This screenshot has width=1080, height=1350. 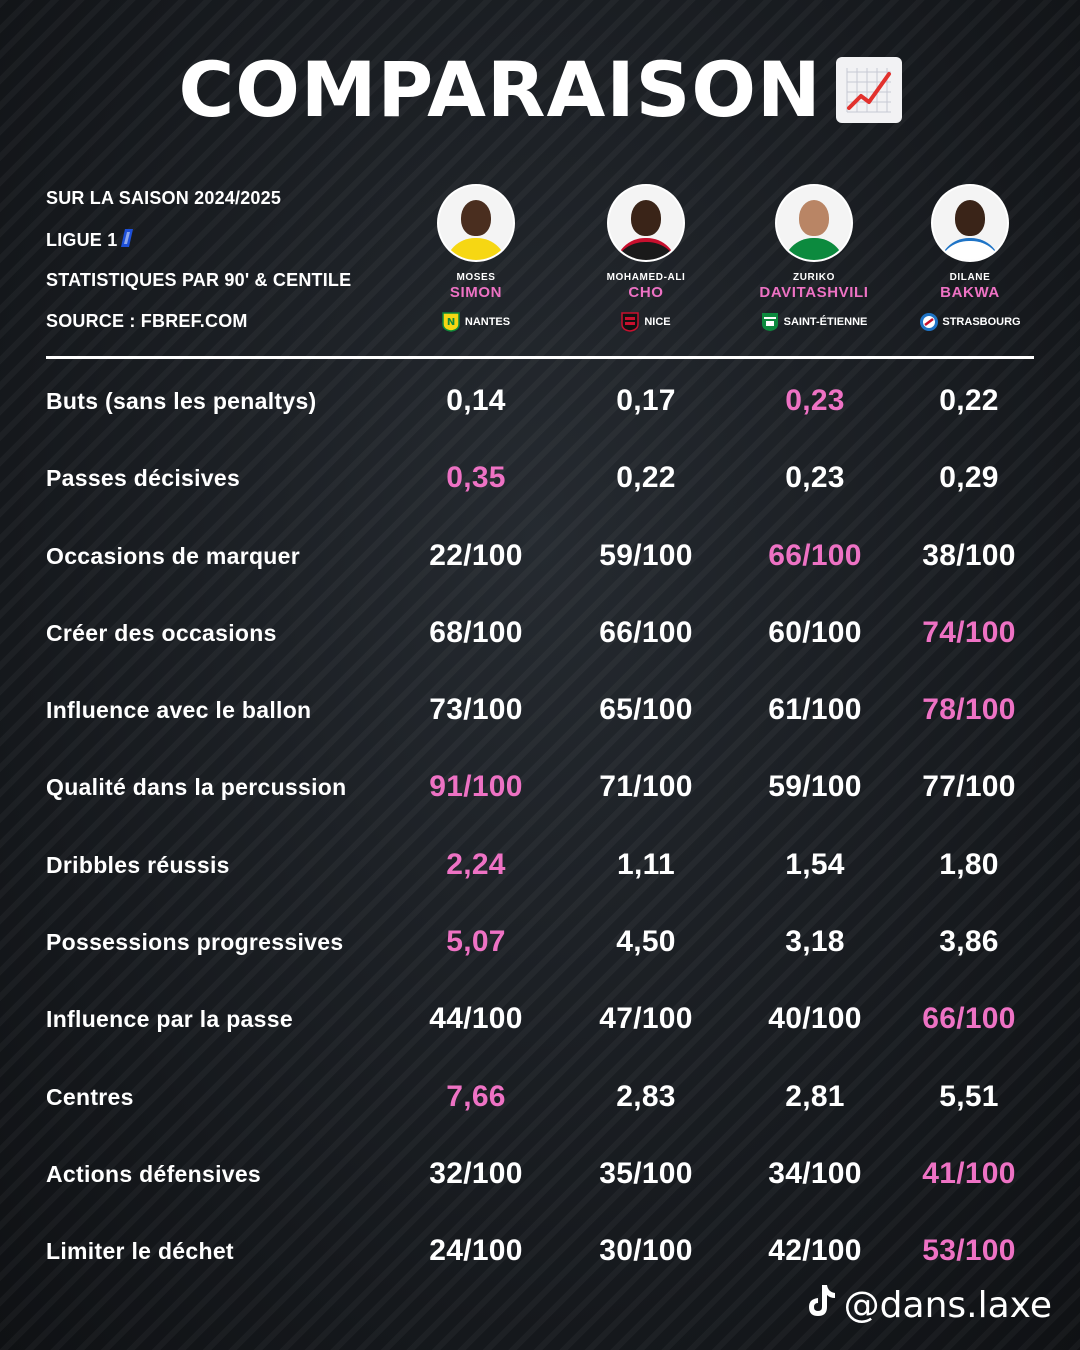 I want to click on nantes-crest-icon: N, so click(x=451, y=322).